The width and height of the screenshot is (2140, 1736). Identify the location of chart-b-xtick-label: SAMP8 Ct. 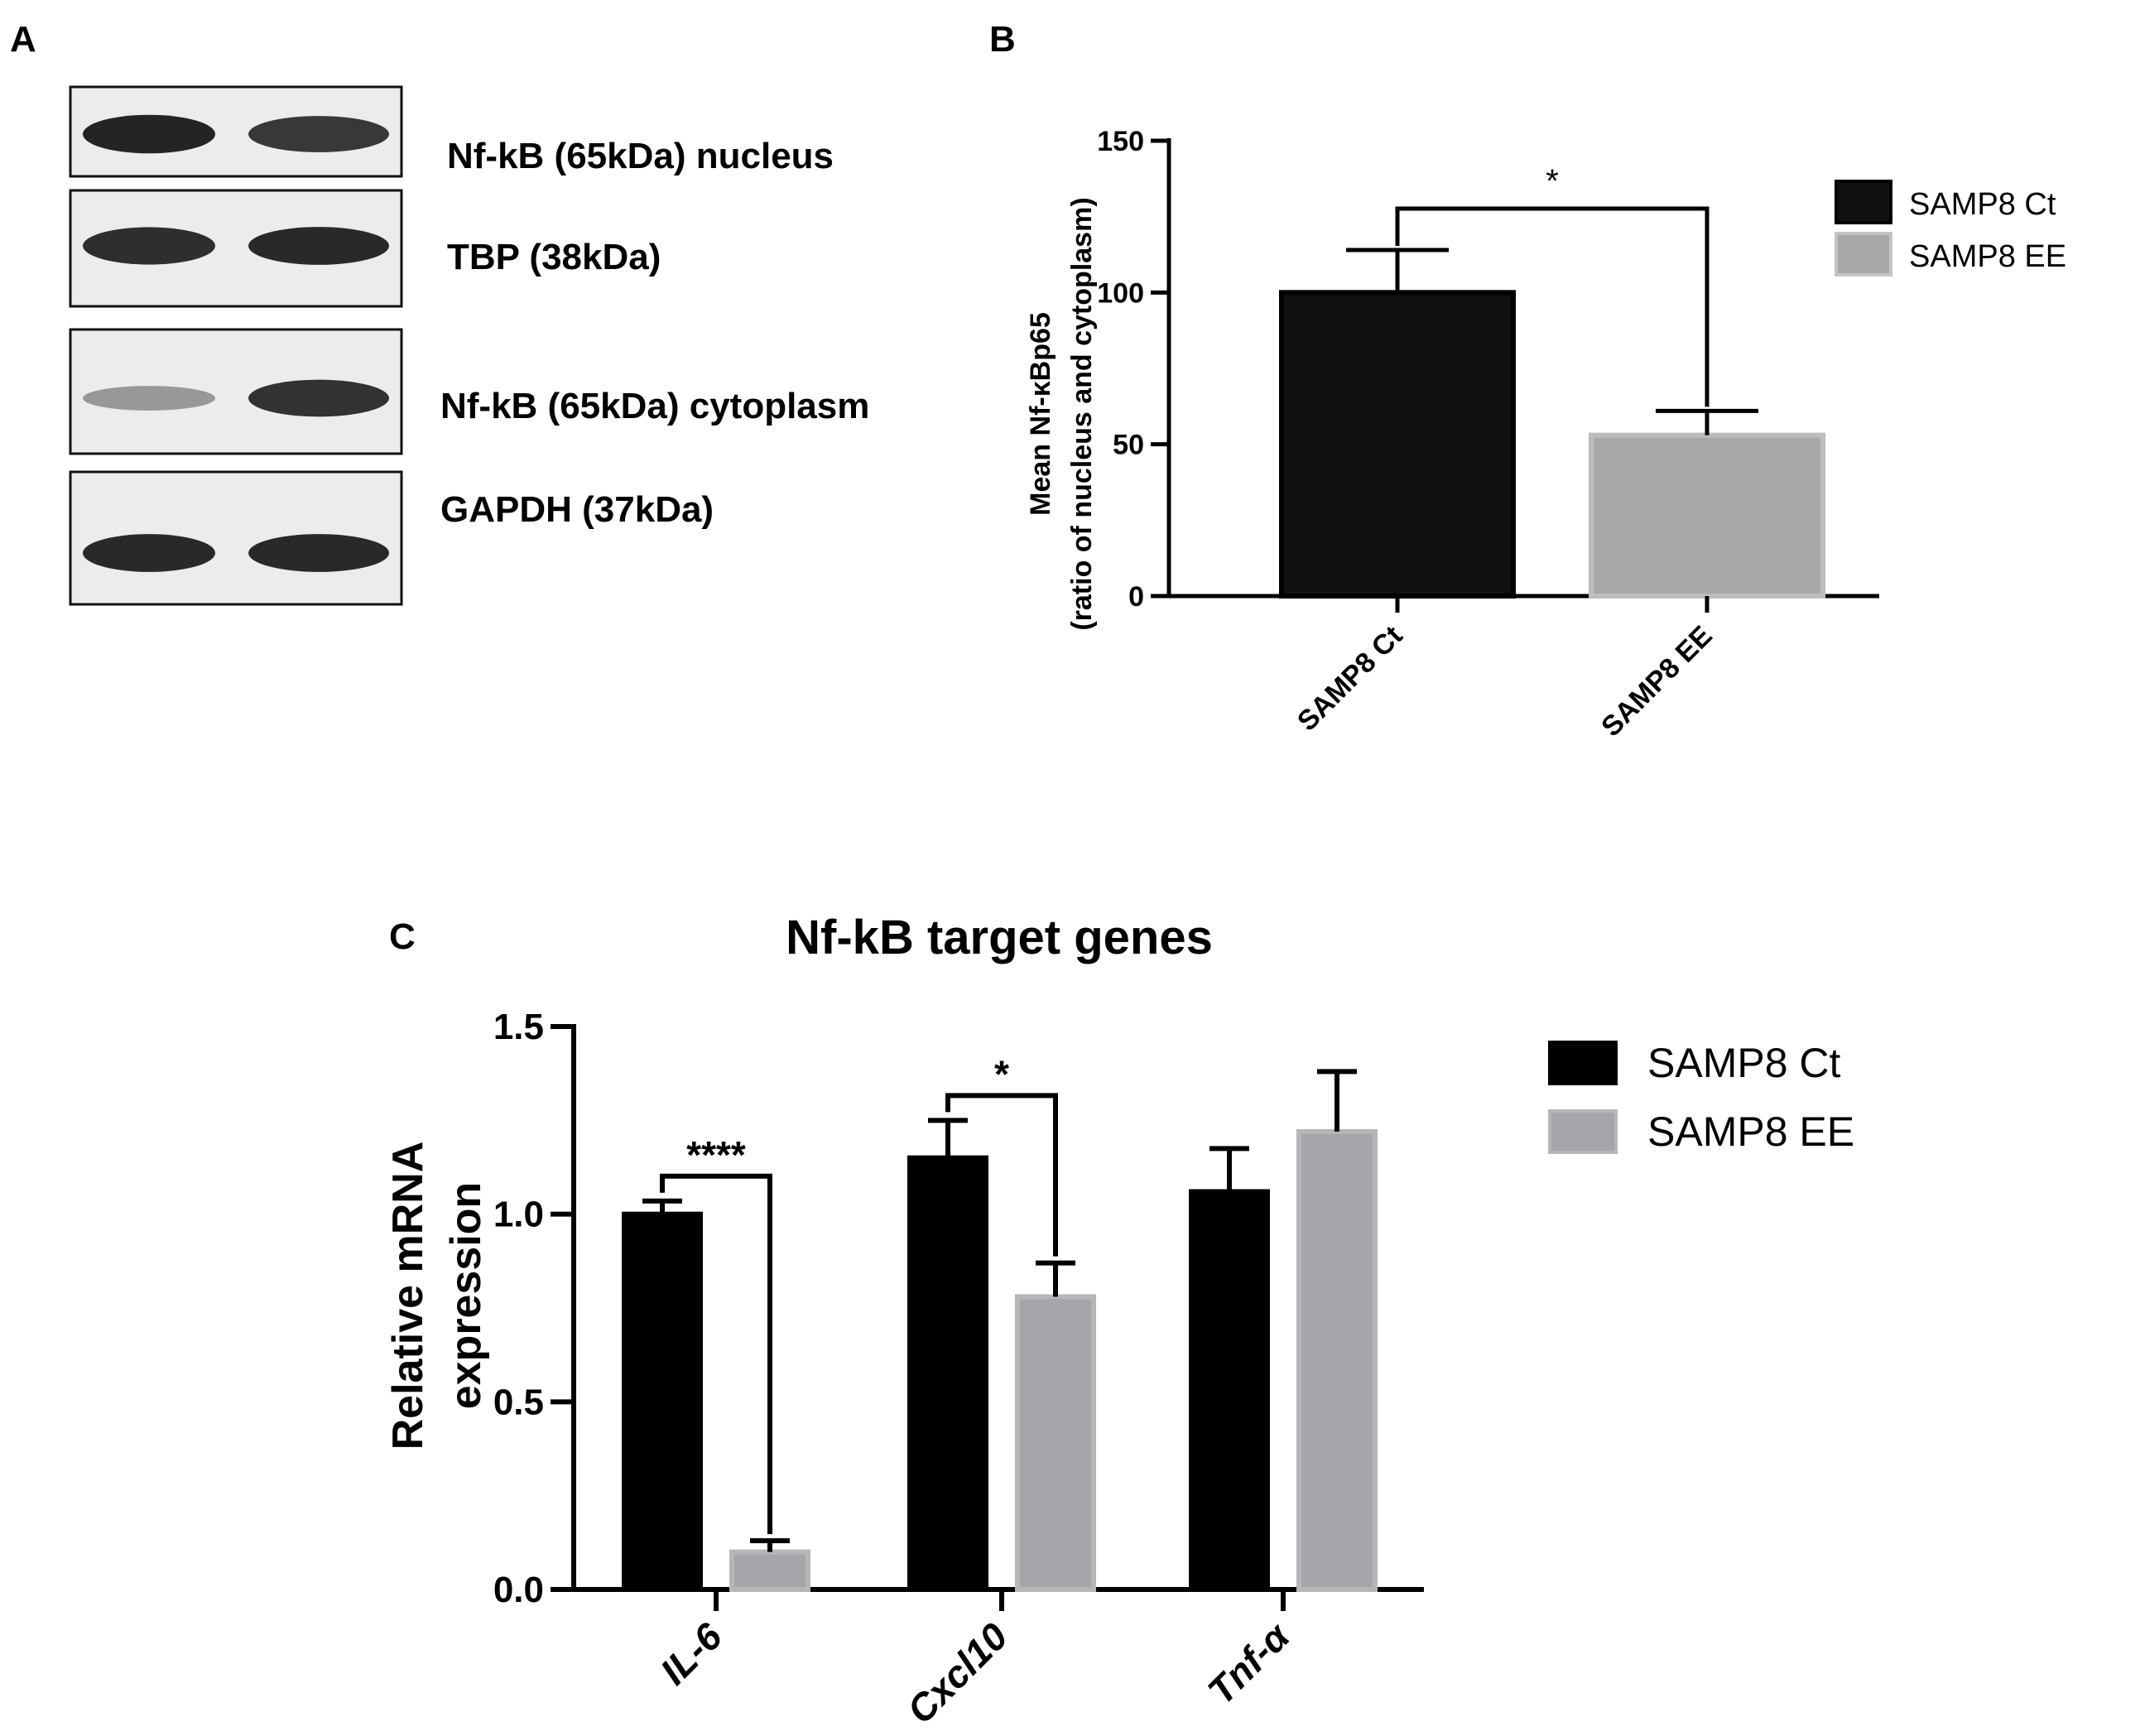
(1350, 679).